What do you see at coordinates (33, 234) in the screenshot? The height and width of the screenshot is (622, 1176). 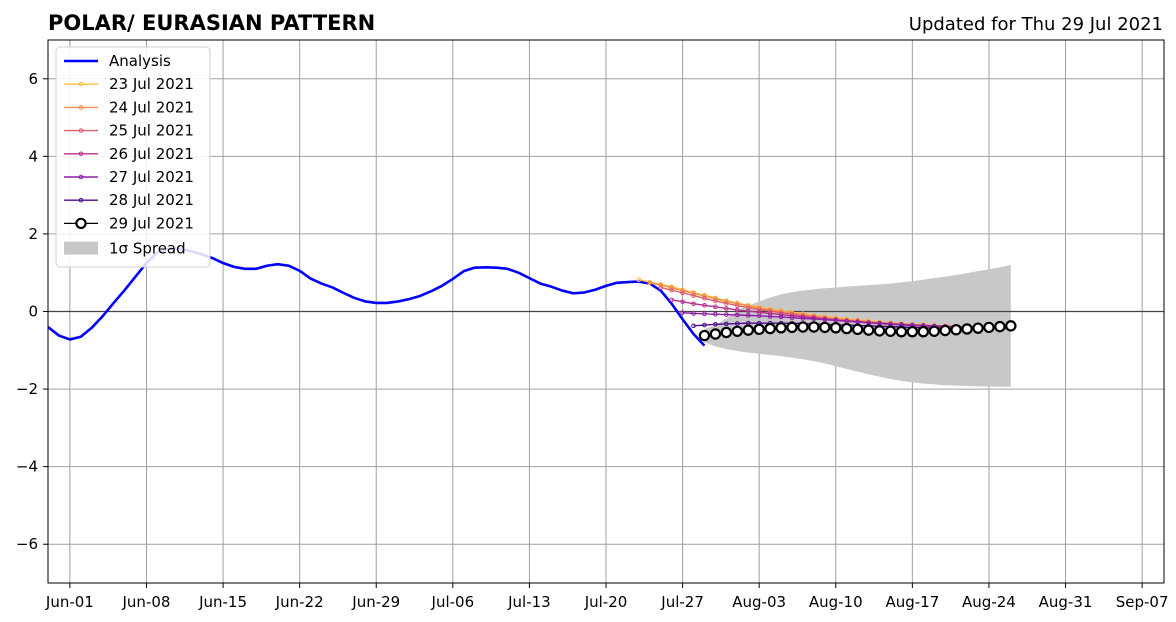 I see `y-tick-label: 2` at bounding box center [33, 234].